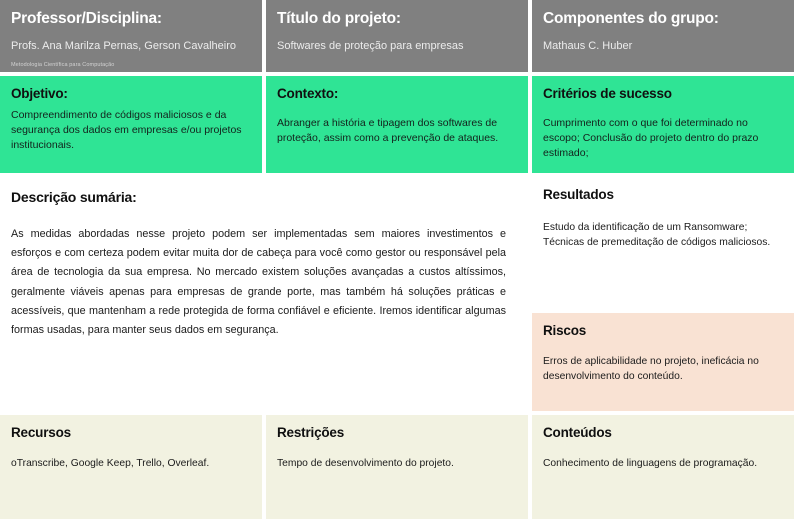  What do you see at coordinates (39, 93) in the screenshot?
I see `objetivo-title: Objetivo:` at bounding box center [39, 93].